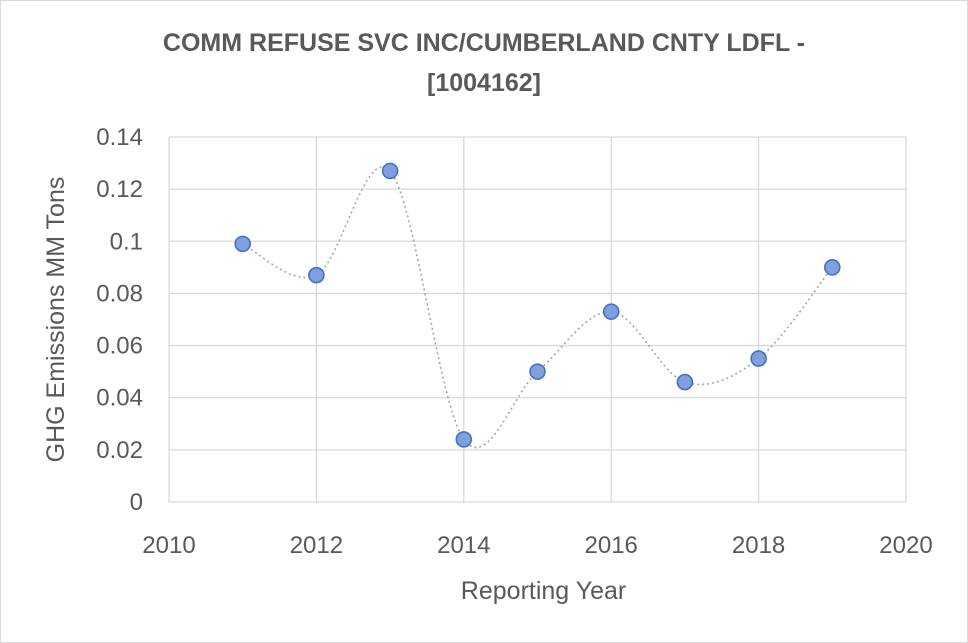  I want to click on x-tick-label: 2016, so click(611, 545).